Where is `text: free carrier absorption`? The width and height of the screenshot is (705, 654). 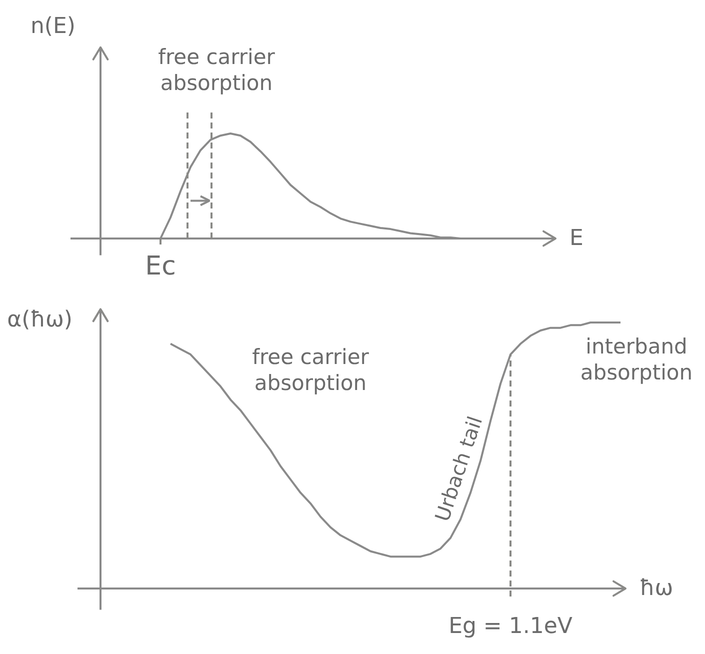 text: free carrier absorption is located at coordinates (217, 69).